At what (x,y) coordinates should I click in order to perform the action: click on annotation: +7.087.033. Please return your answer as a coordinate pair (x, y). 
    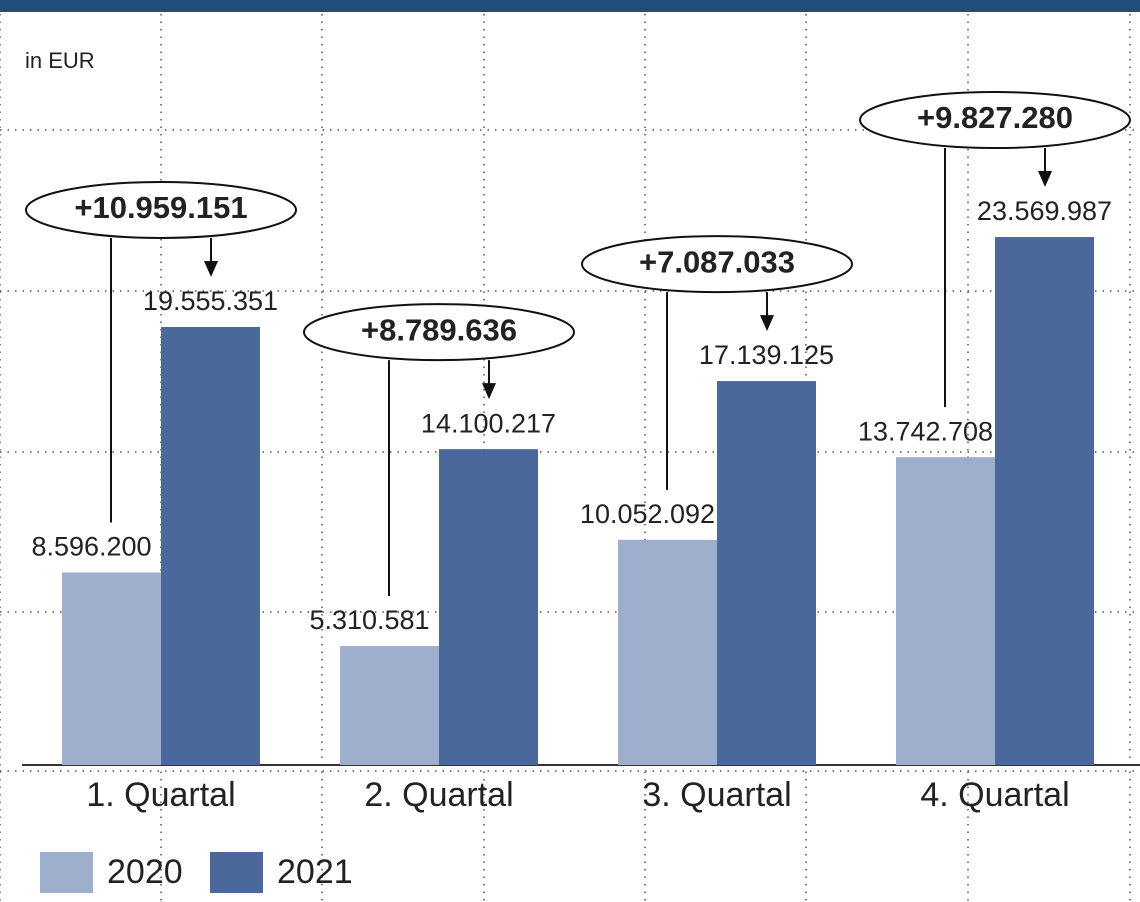
    Looking at the image, I should click on (717, 261).